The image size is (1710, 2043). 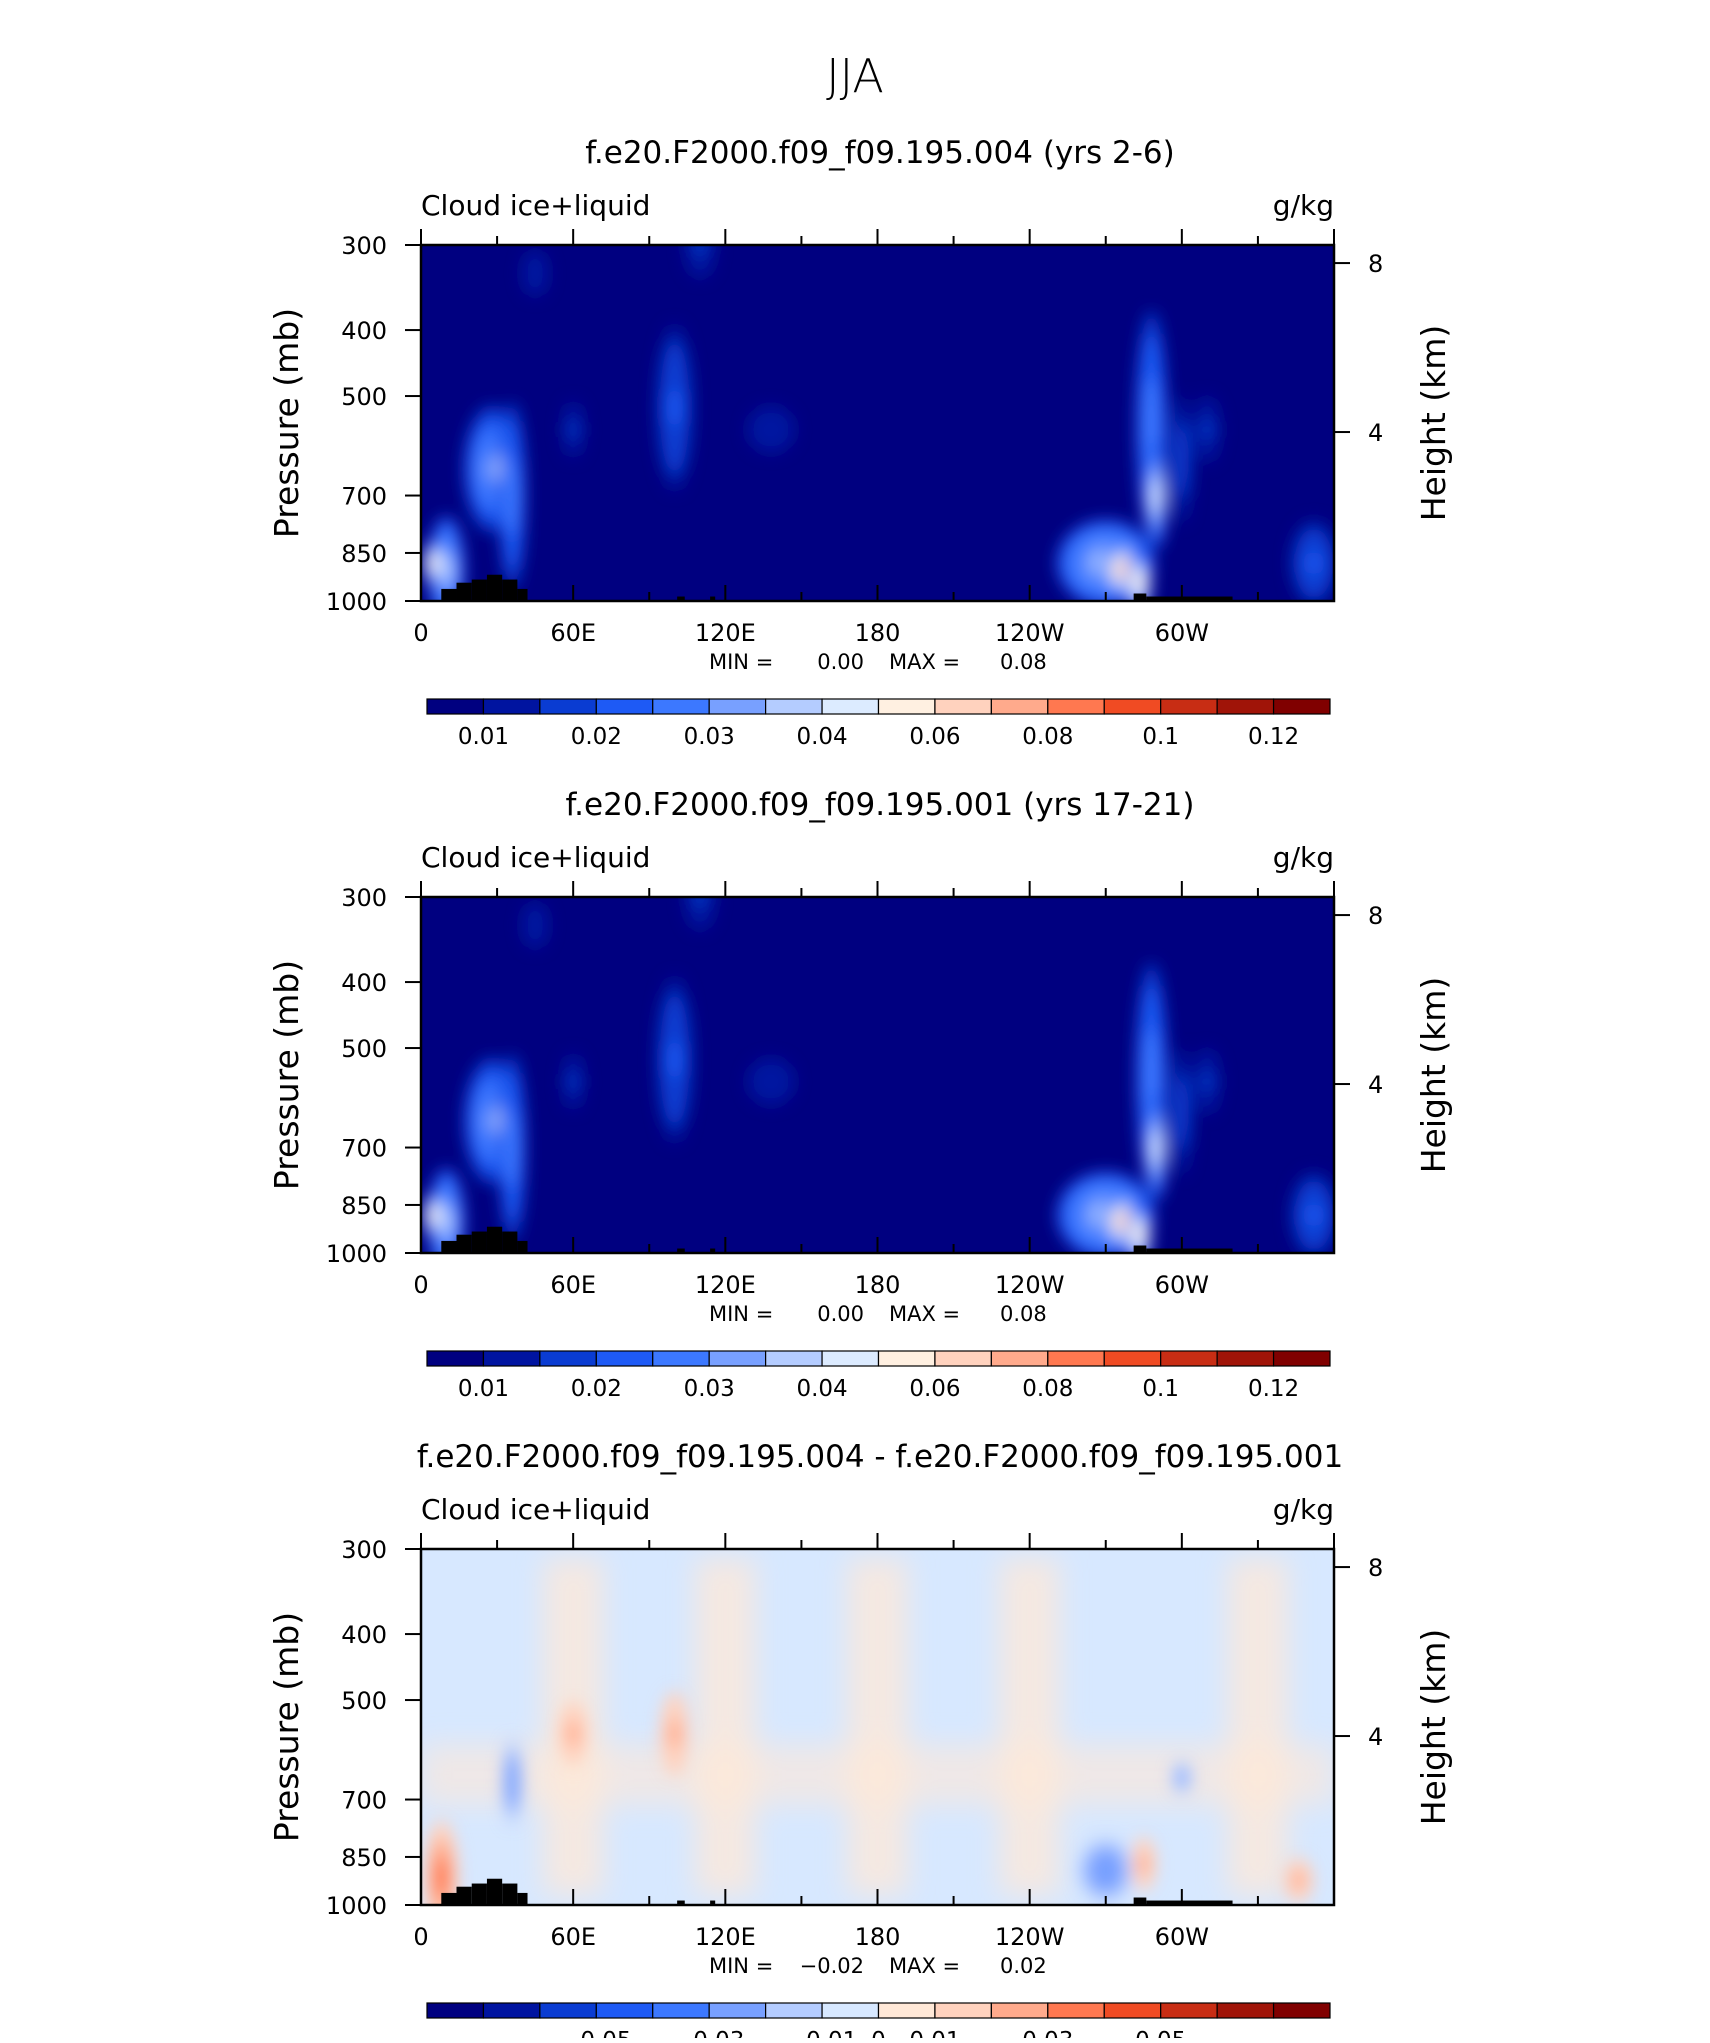 I want to click on y-tick-label: 850, so click(x=364, y=1206).